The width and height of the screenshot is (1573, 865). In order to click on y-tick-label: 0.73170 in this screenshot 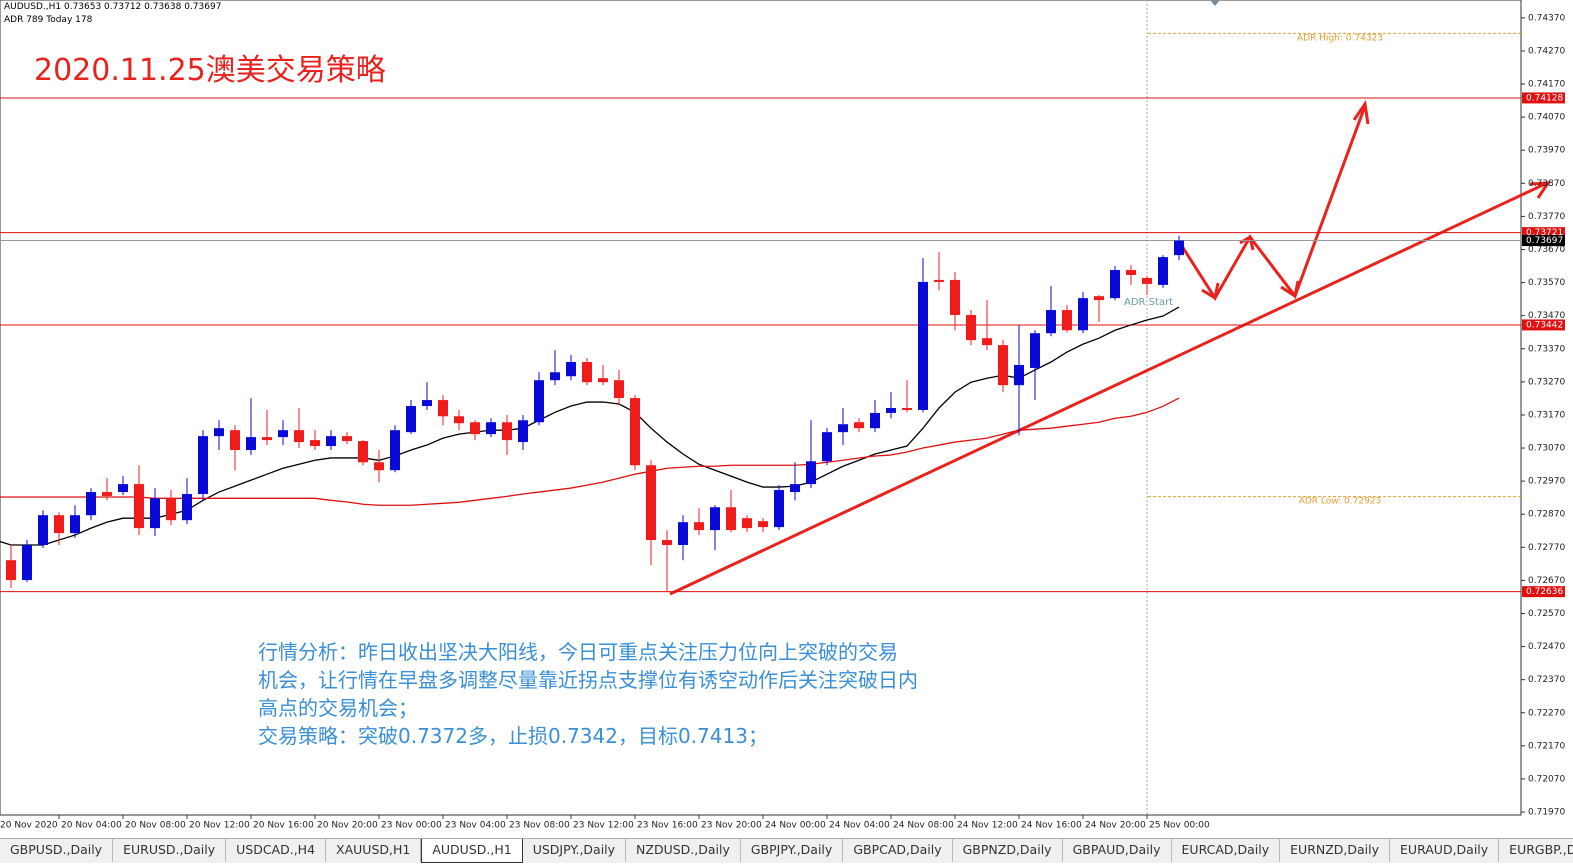, I will do `click(1546, 415)`.